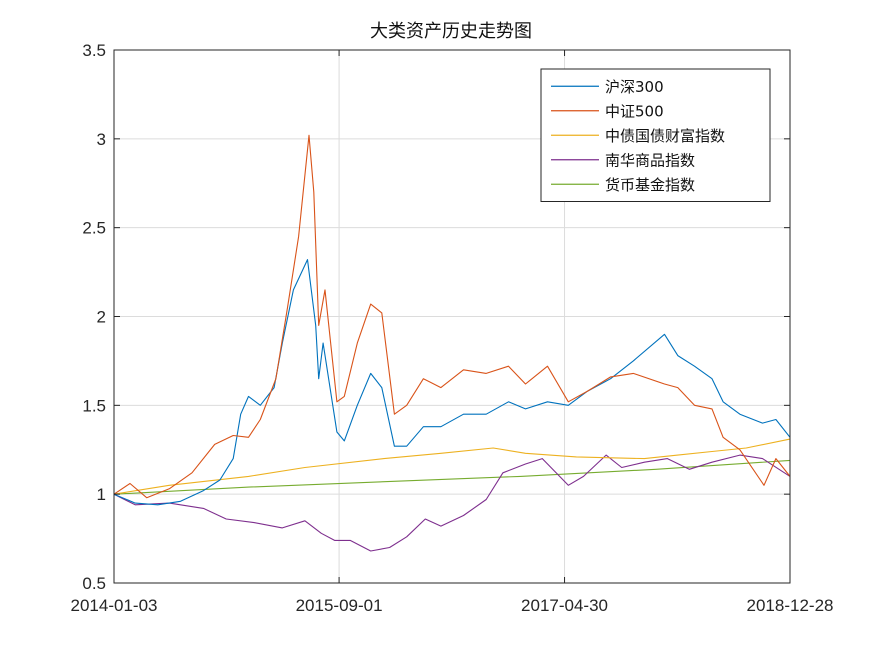  What do you see at coordinates (114, 605) in the screenshot?
I see `x-tick-label: 2014-01-03` at bounding box center [114, 605].